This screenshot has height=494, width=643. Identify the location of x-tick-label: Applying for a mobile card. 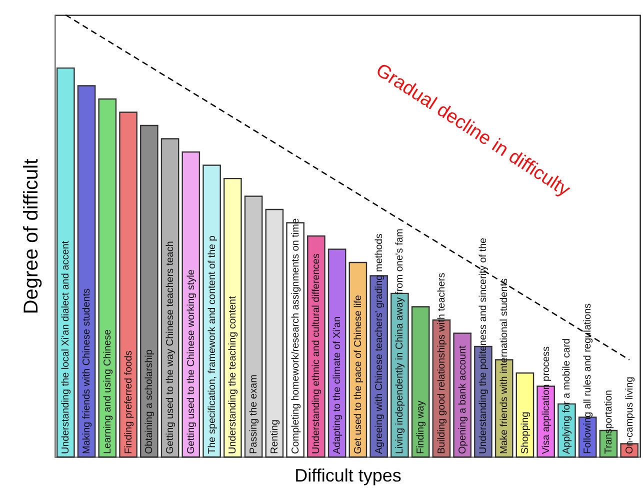
(567, 396).